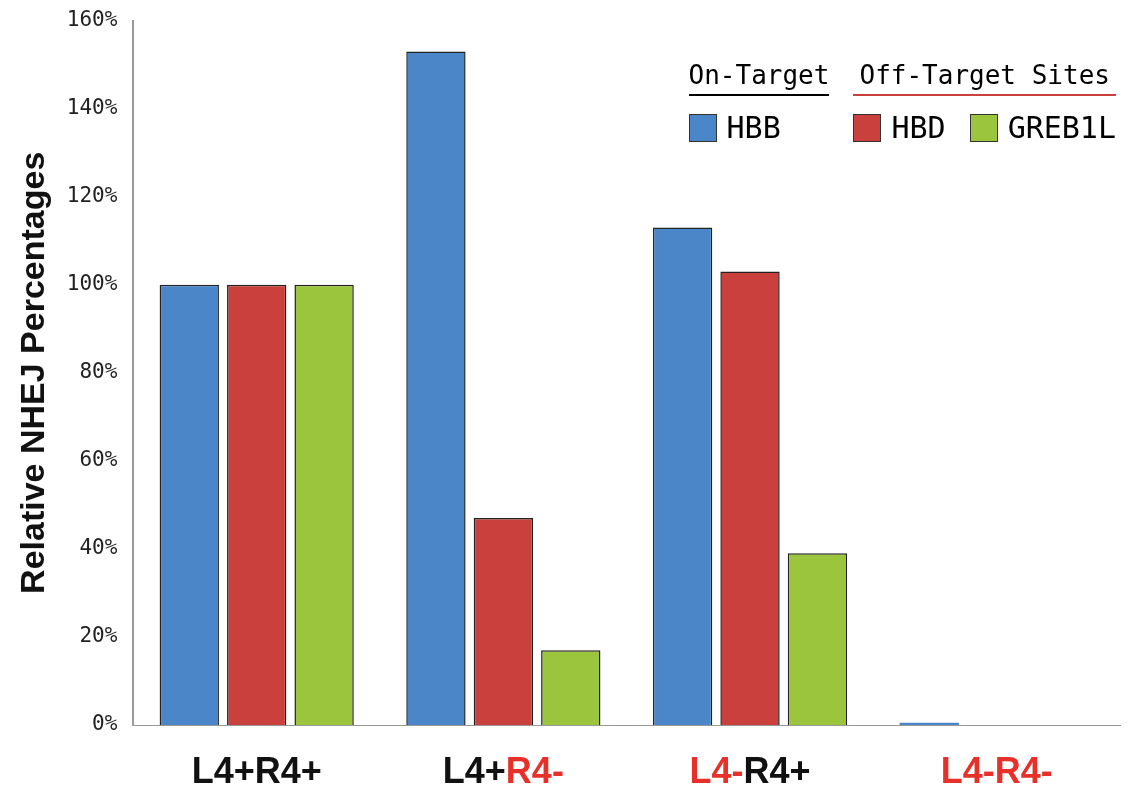 Image resolution: width=1136 pixels, height=803 pixels. I want to click on y-tick-label: 120%, so click(92, 195).